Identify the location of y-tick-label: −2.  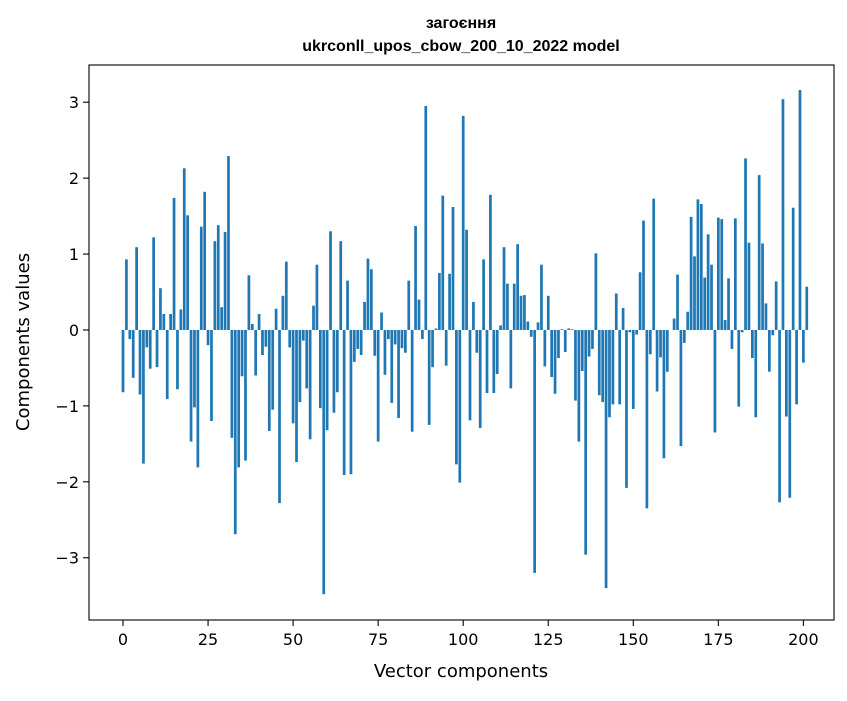
(67, 482).